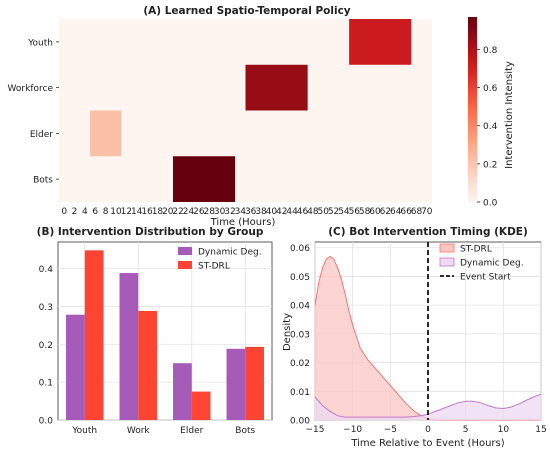 Image resolution: width=550 pixels, height=452 pixels. Describe the element at coordinates (163, 431) in the screenshot. I see `bar-x-ticks: Youth Work Elder Bots` at that location.